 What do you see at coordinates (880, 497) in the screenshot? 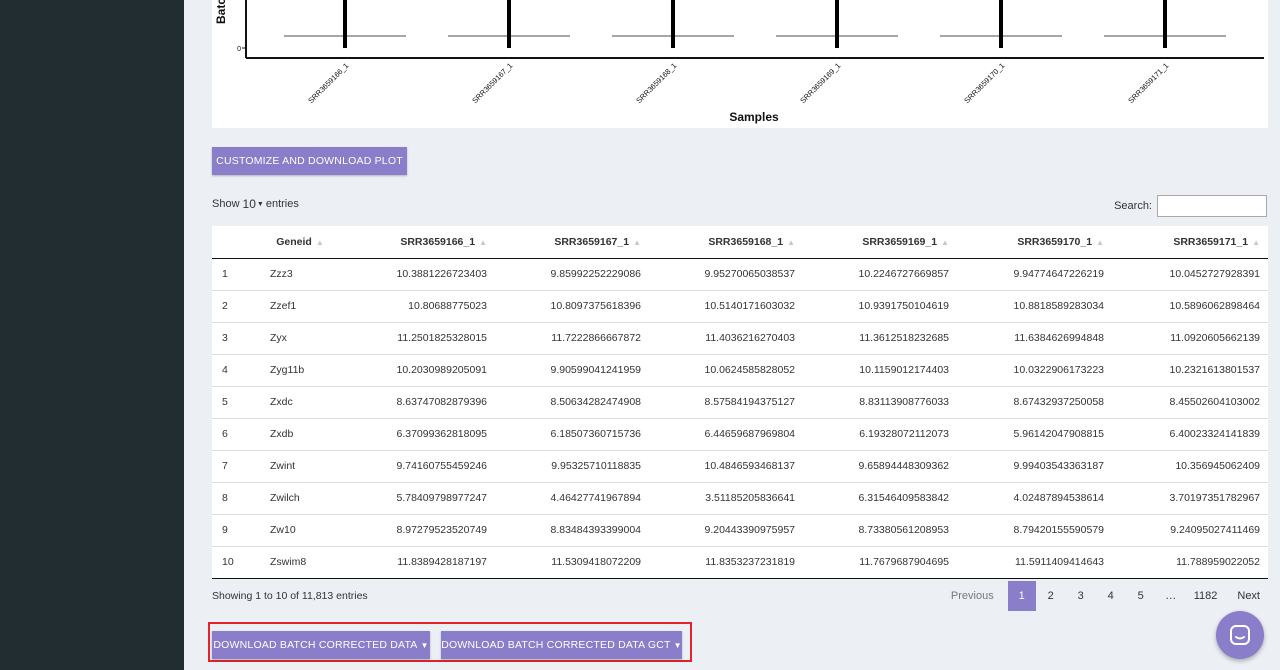
I see `value-cell: 6.31546409583842` at bounding box center [880, 497].